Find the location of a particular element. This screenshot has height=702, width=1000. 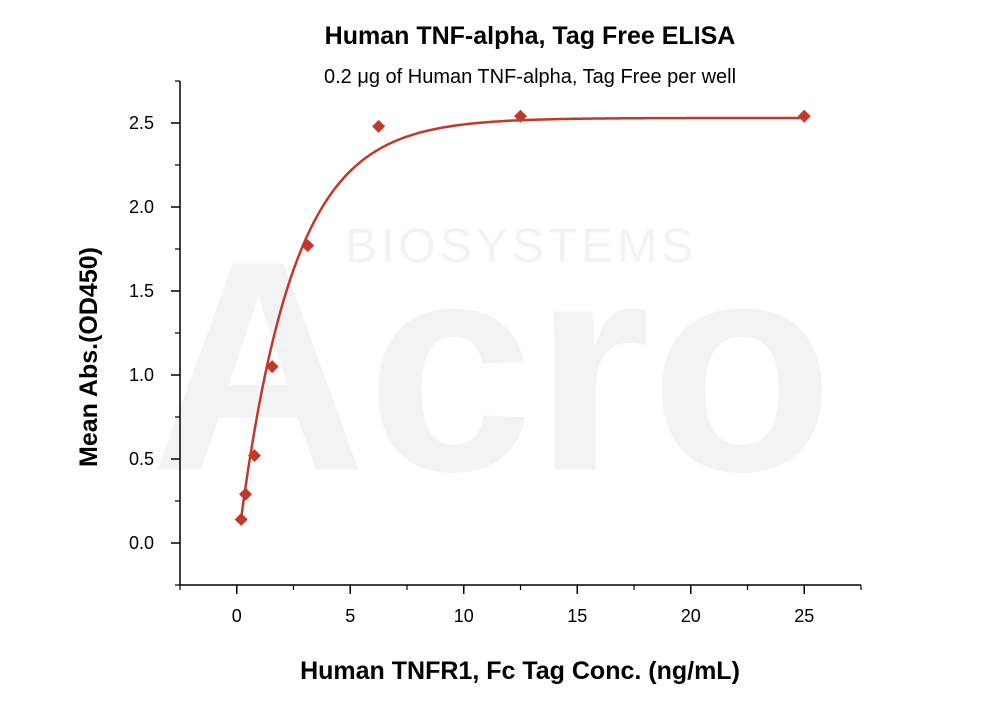

y-tick-label: 0.0 is located at coordinates (141, 543).